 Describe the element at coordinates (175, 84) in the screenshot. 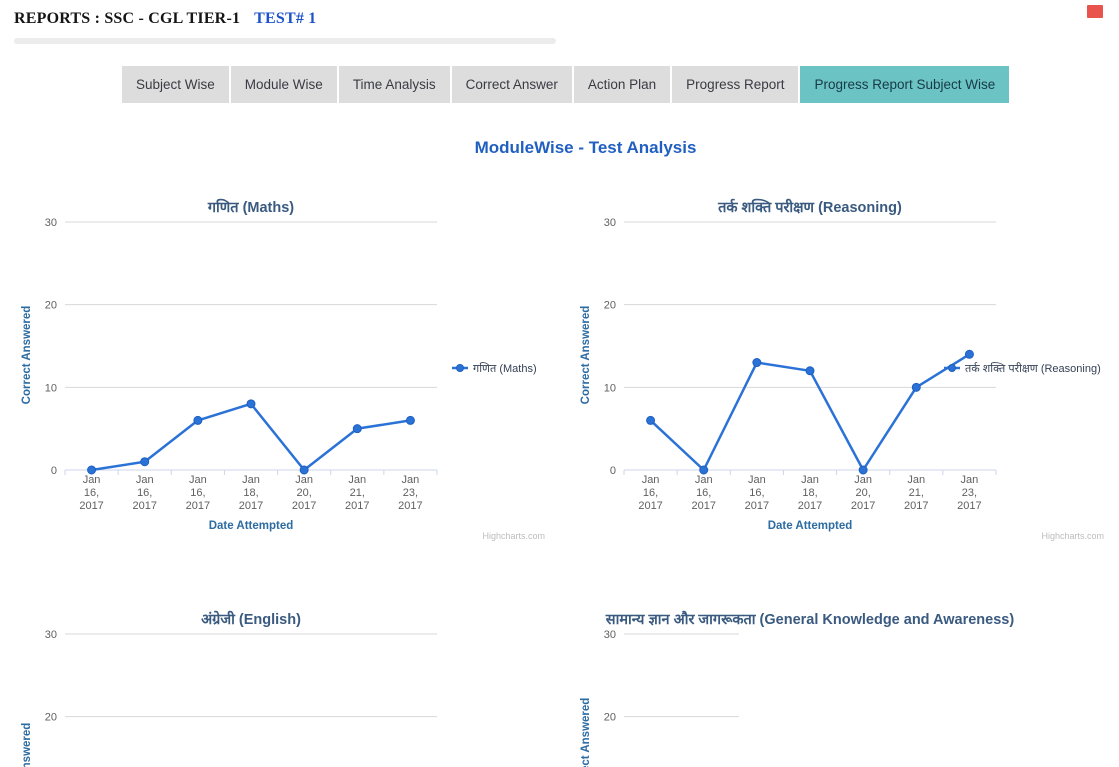

I see `tab-subject-wise: Subject Wise` at that location.